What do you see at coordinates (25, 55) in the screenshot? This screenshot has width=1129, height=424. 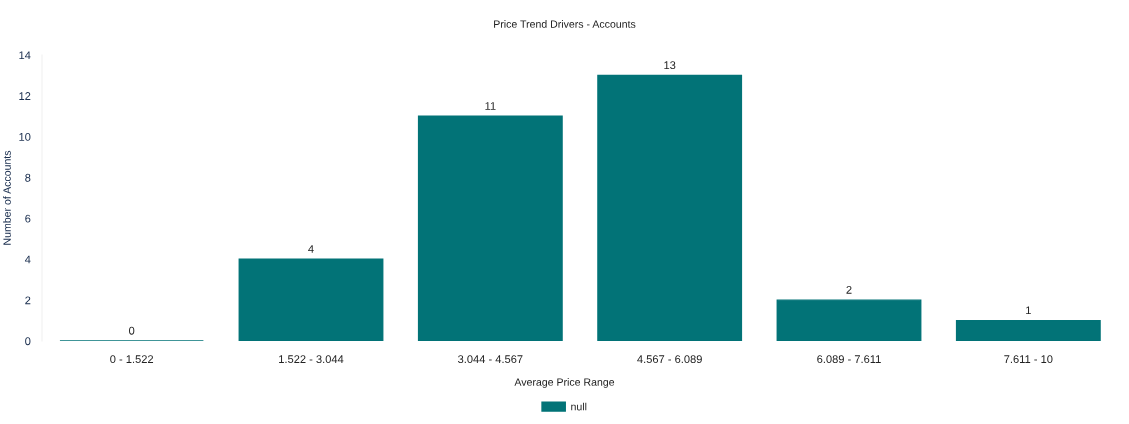 I see `y-tick-label: 14` at bounding box center [25, 55].